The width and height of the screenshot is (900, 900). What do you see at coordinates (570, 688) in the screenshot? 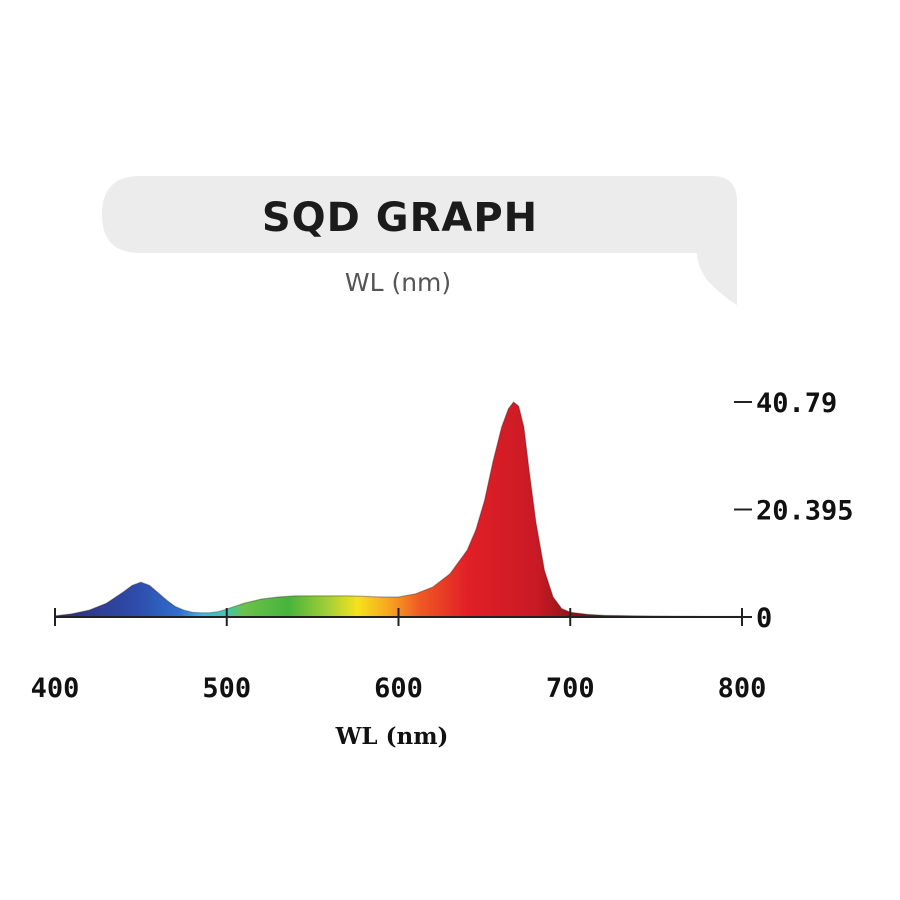
I see `x-tick-label: 700` at bounding box center [570, 688].